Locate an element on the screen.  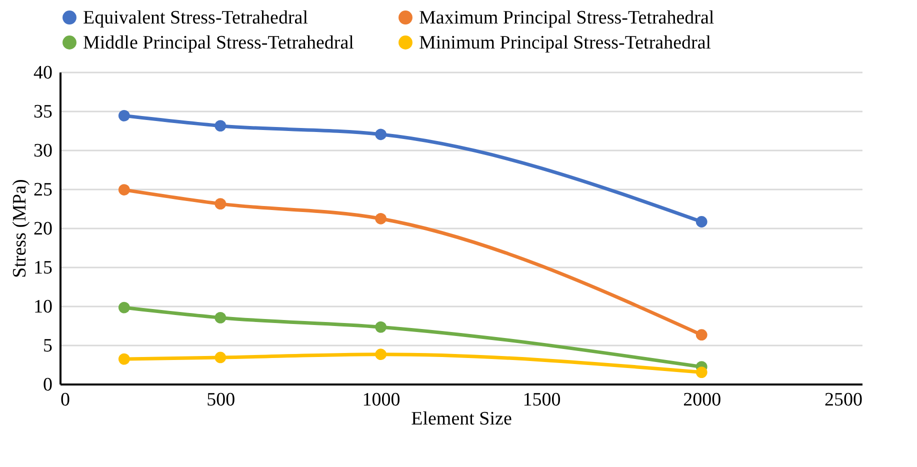
y-tick-label: 15 is located at coordinates (43, 268).